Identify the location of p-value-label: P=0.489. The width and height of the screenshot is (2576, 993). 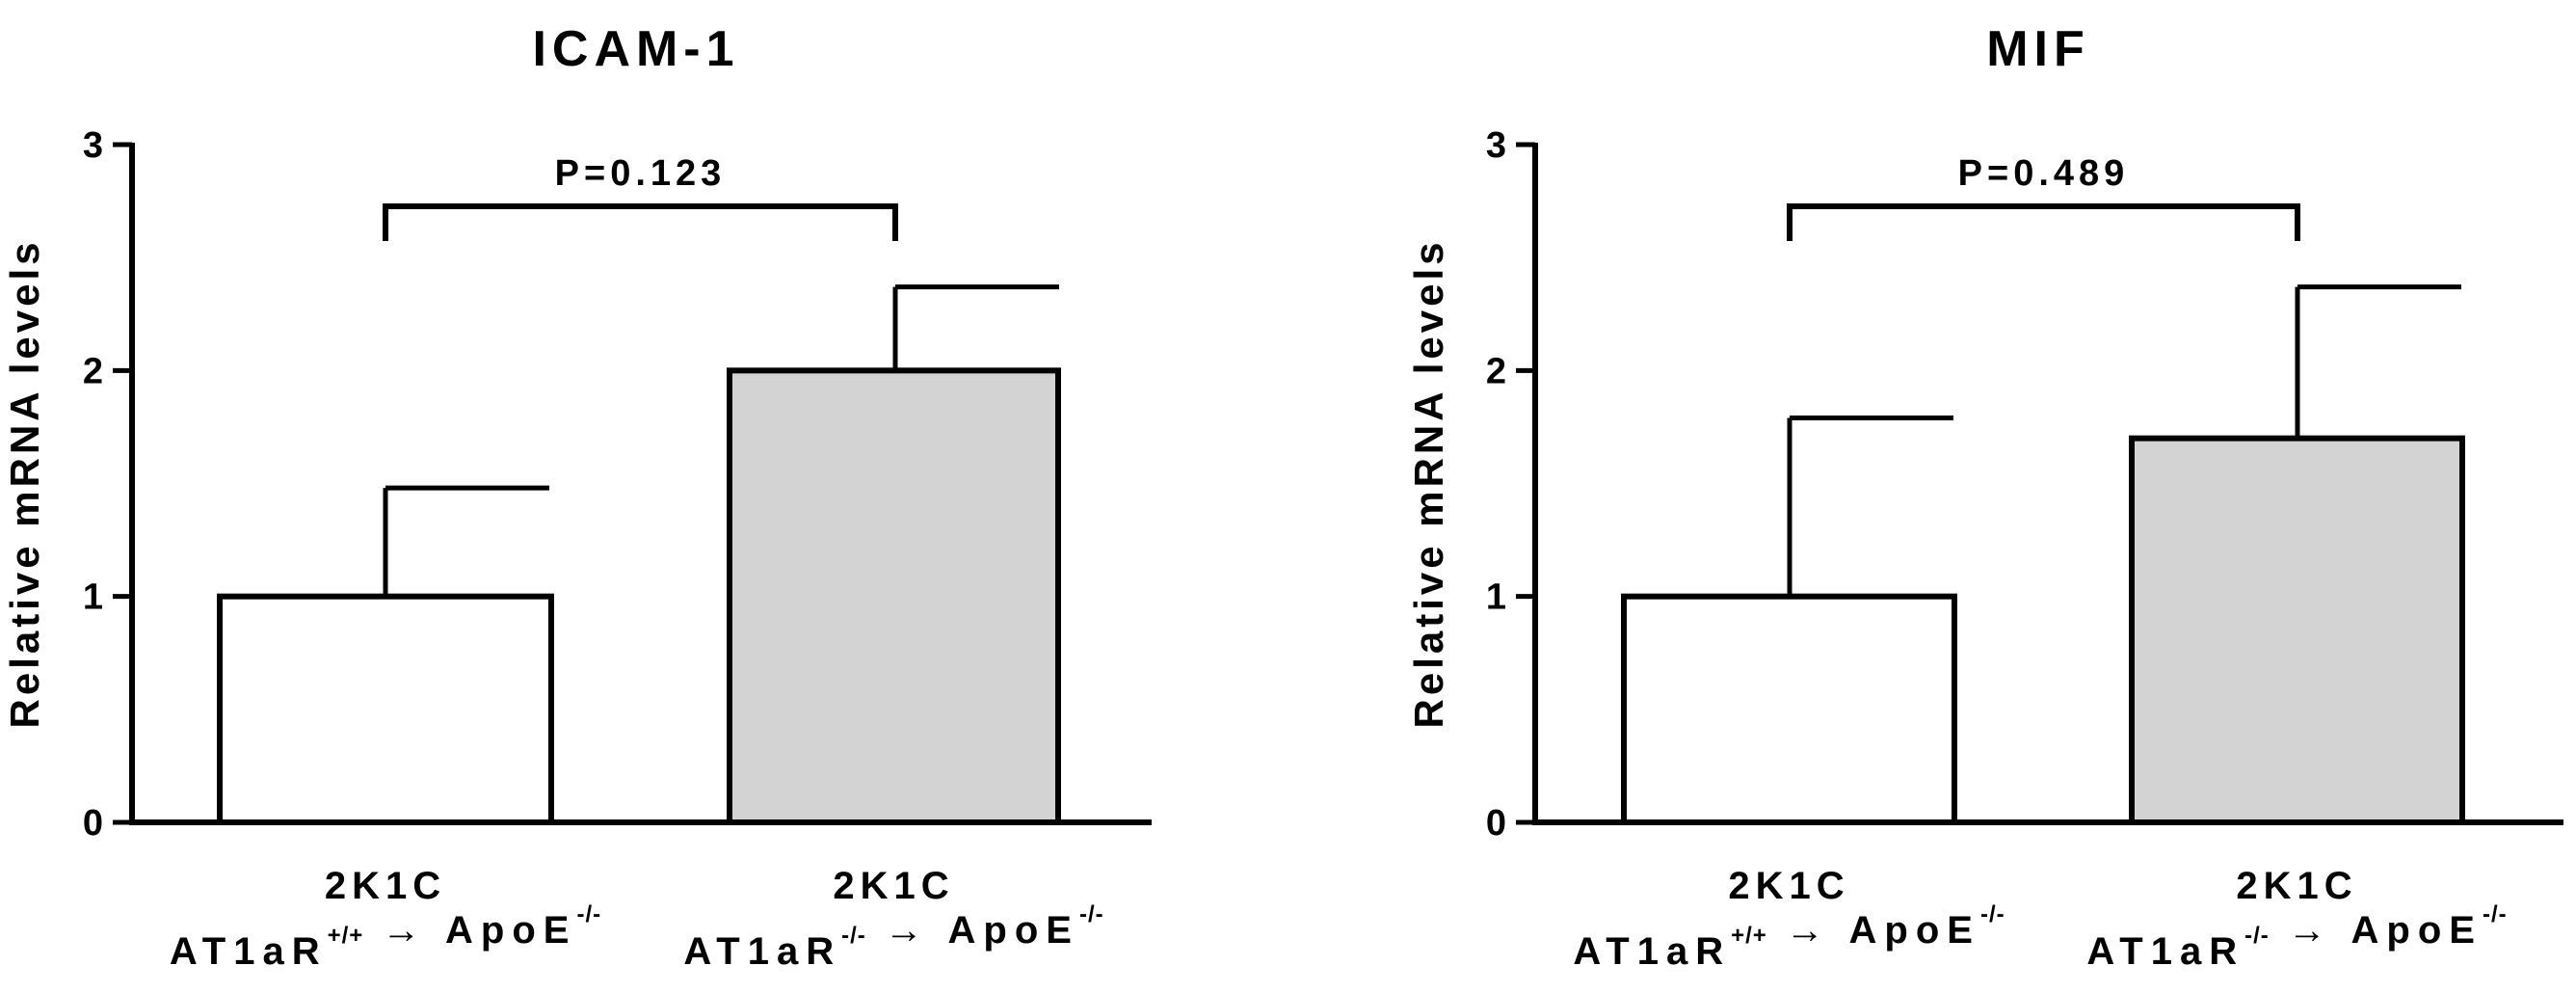
(2044, 173).